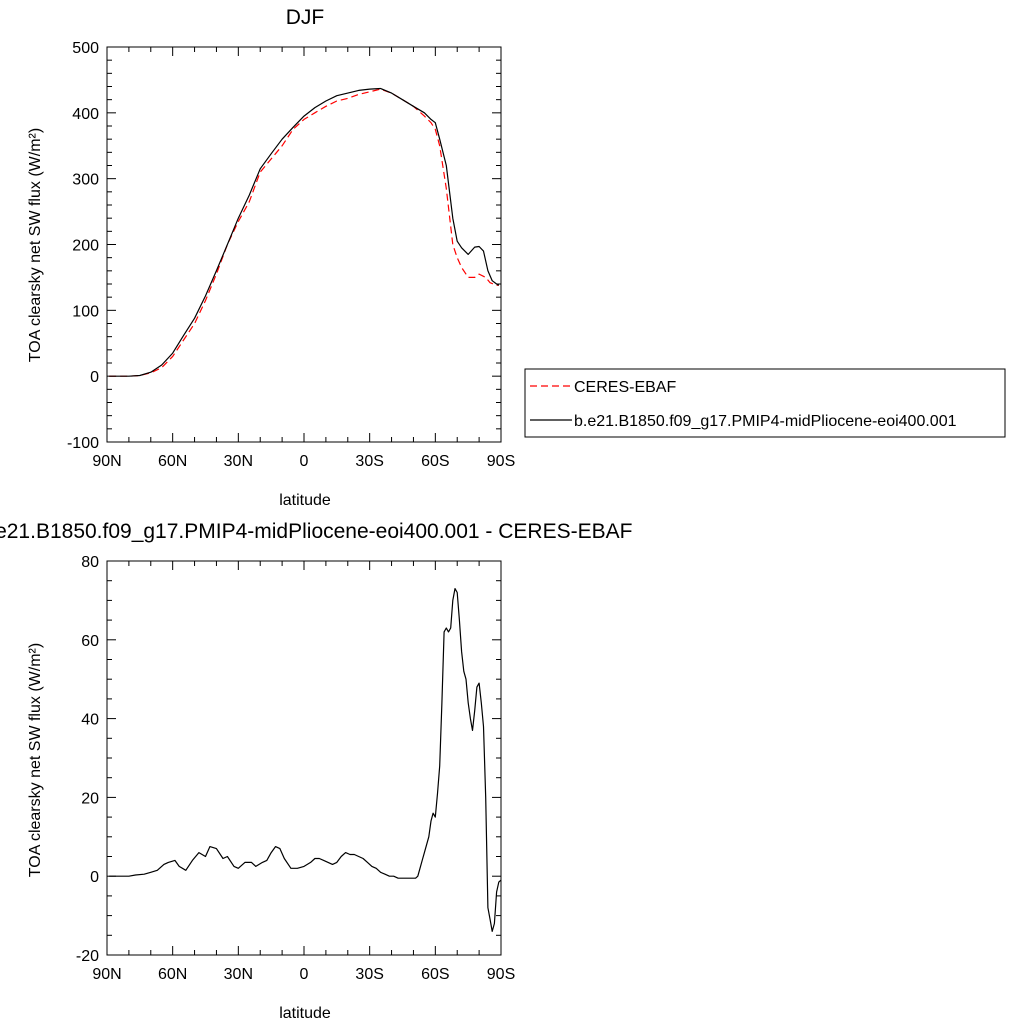  Describe the element at coordinates (83, 443) in the screenshot. I see `y-tick-label: -100` at that location.